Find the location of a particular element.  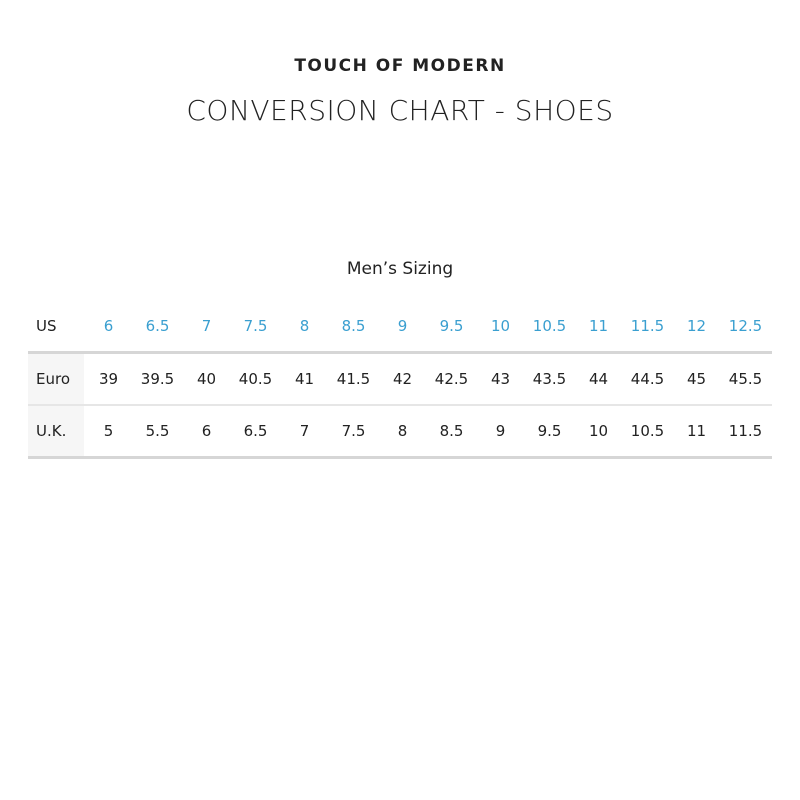

table-cell: 39 is located at coordinates (108, 379).